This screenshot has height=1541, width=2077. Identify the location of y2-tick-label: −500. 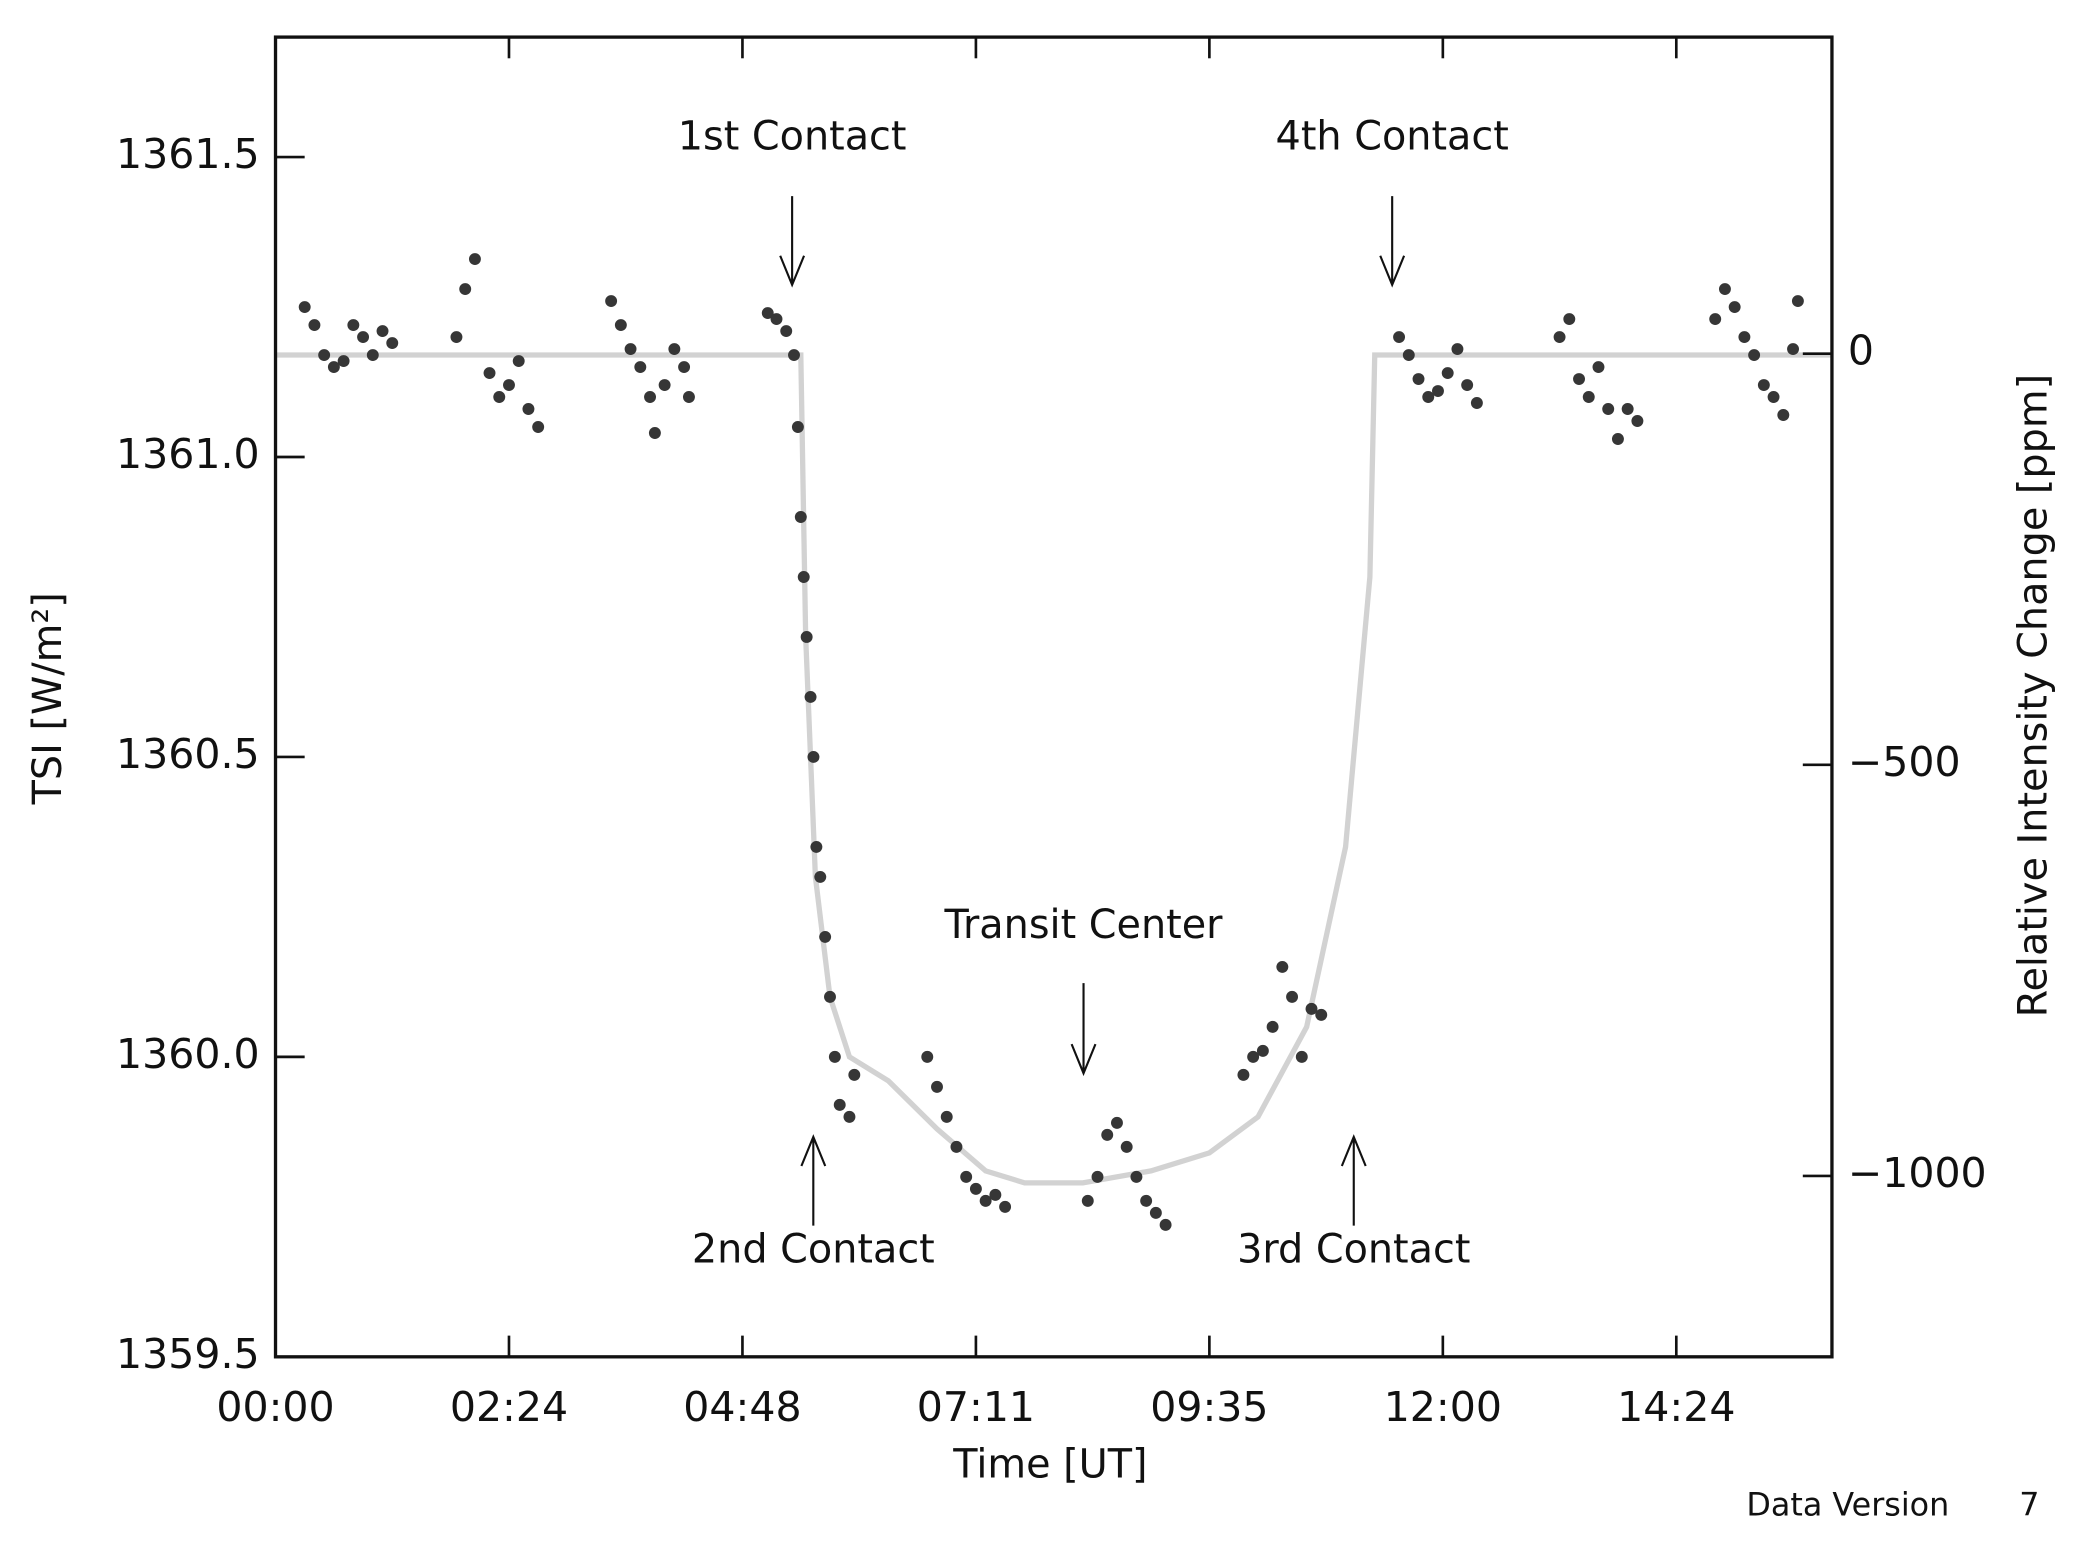
(1904, 762).